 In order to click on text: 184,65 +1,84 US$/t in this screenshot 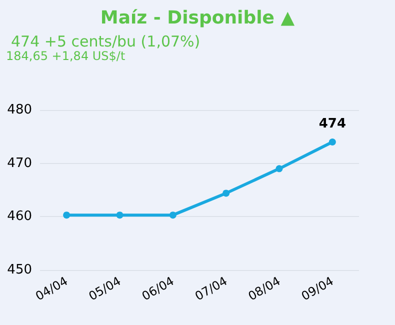, I will do `click(66, 56)`.